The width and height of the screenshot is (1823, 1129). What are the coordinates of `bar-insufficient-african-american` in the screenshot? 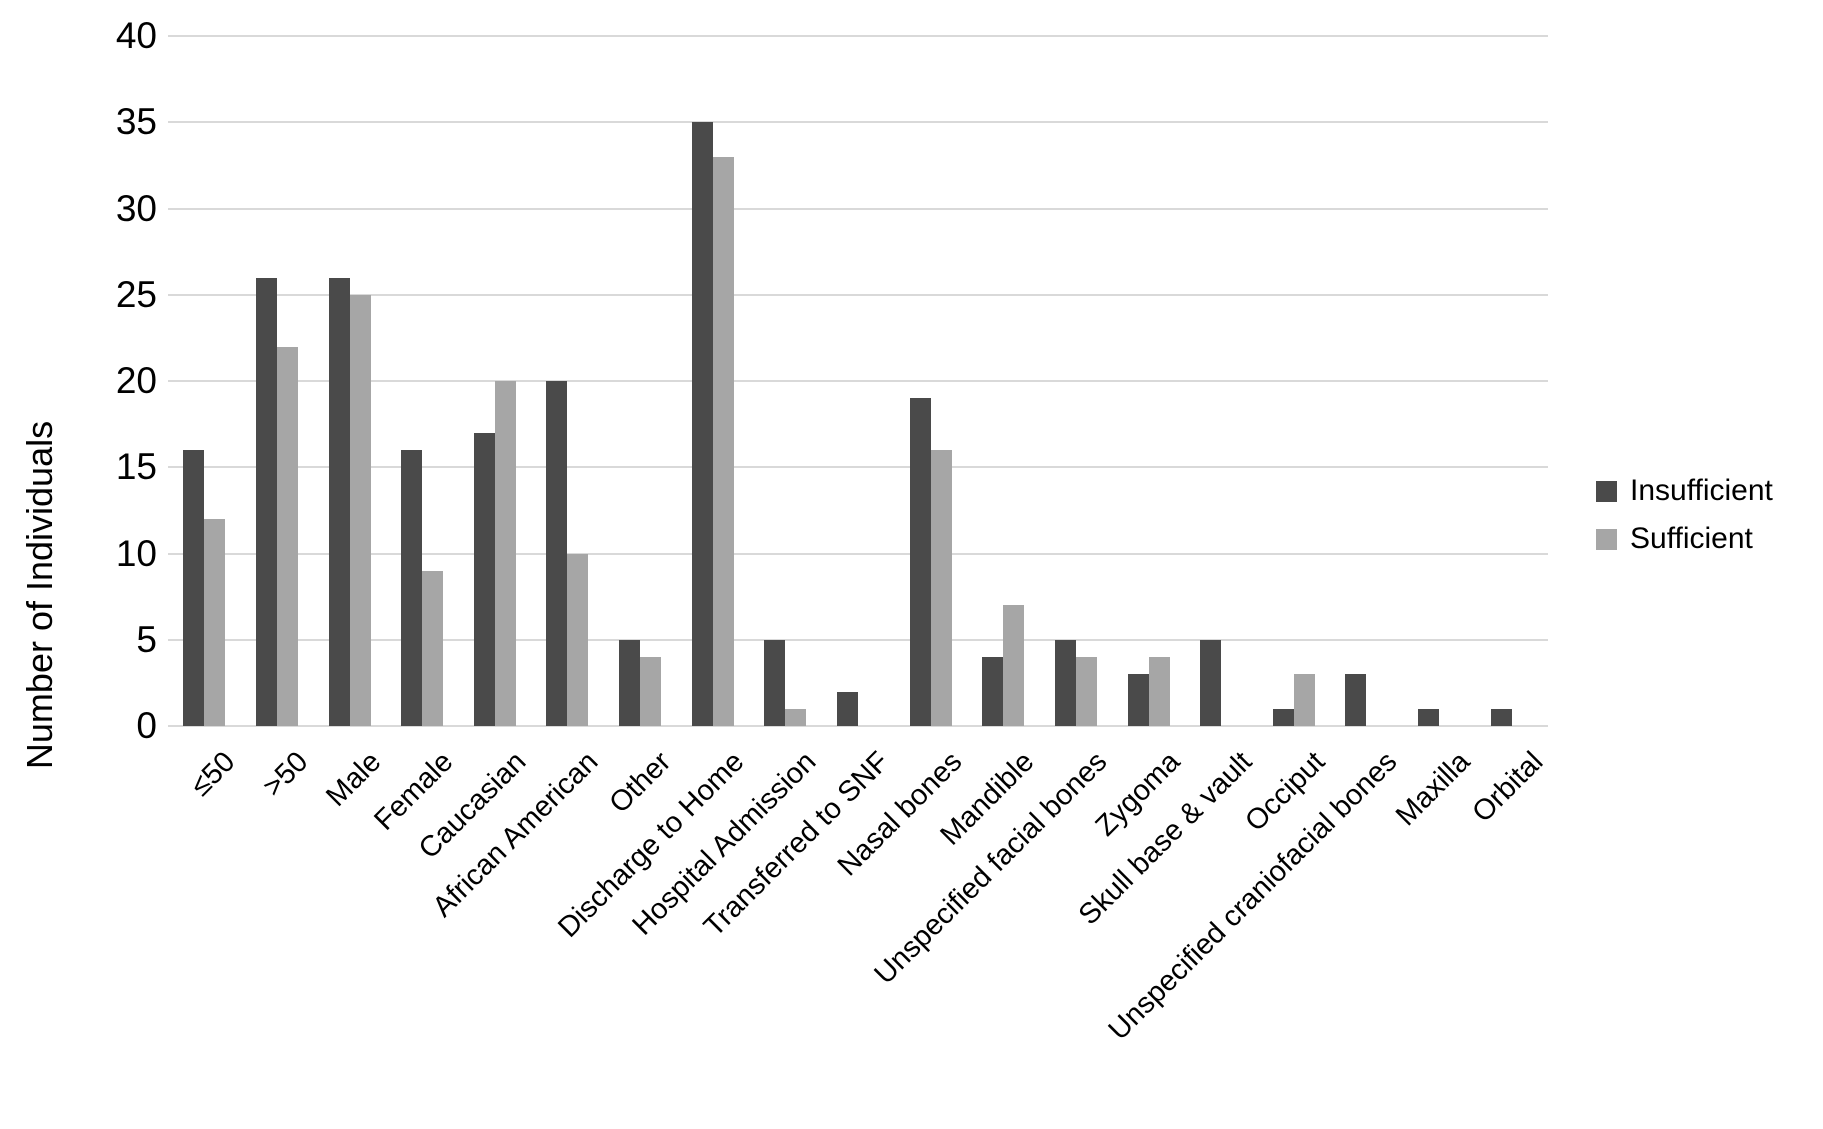 It's located at (557, 553).